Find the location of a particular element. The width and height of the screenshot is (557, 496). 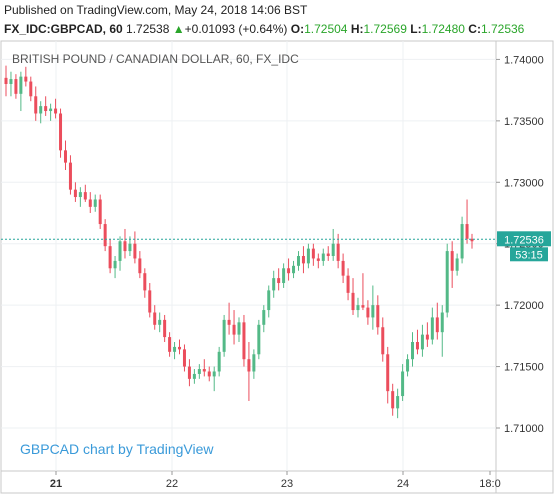

low-value: 1.72480 is located at coordinates (443, 29).